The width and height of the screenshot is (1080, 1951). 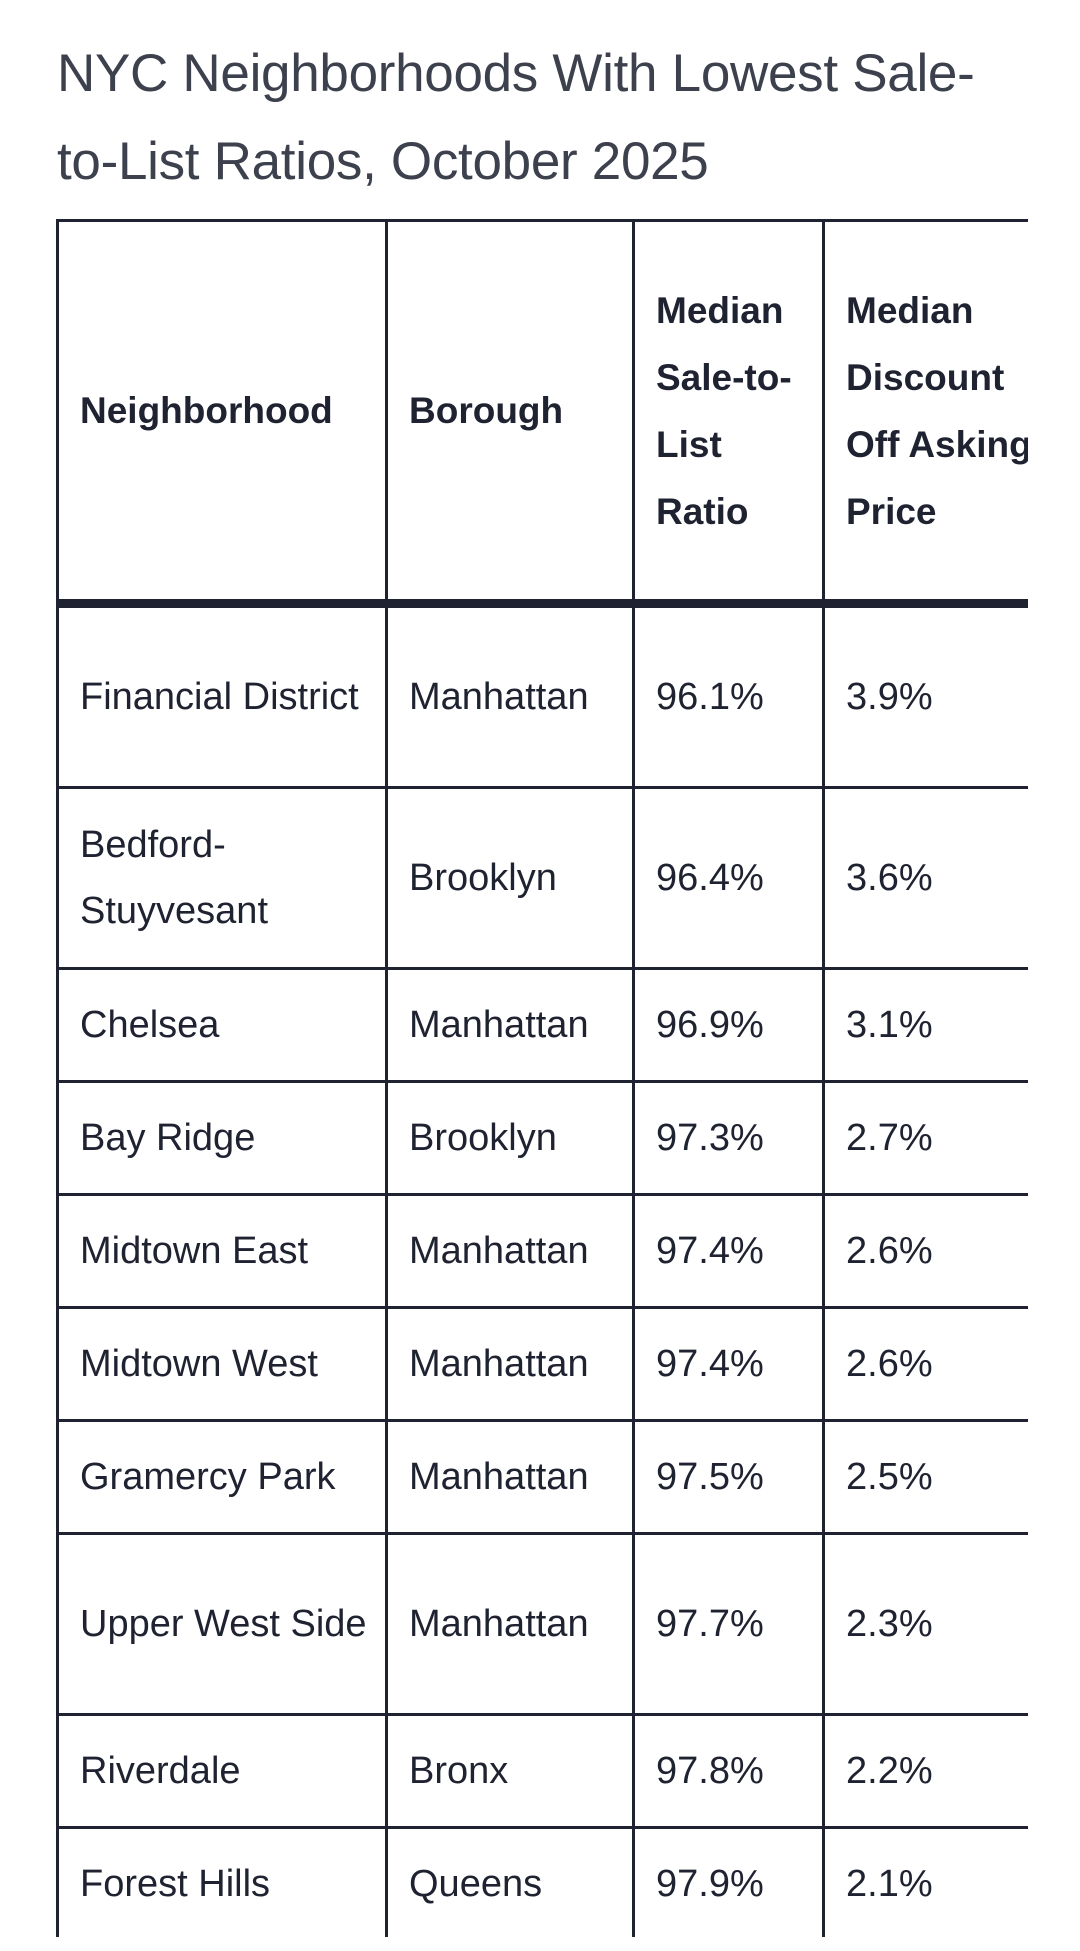 I want to click on cell-discount: 2.5%, so click(x=925, y=1477).